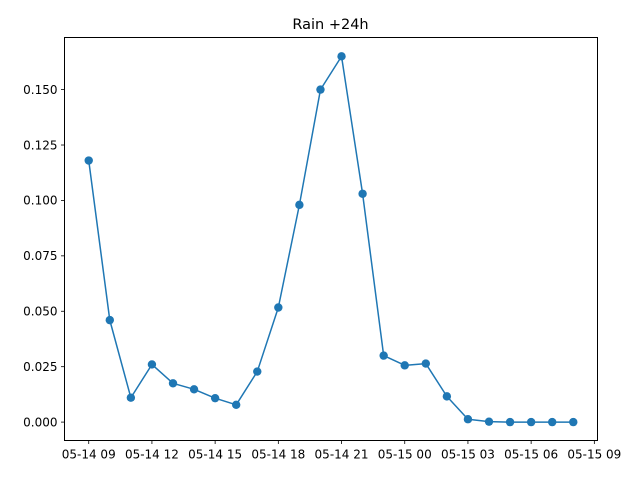  Describe the element at coordinates (40, 145) in the screenshot. I see `y-tick-label: 0.125` at that location.